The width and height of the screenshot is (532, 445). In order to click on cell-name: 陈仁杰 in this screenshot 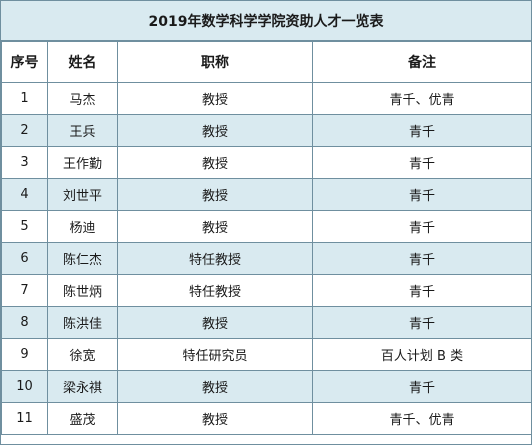, I will do `click(82, 258)`.